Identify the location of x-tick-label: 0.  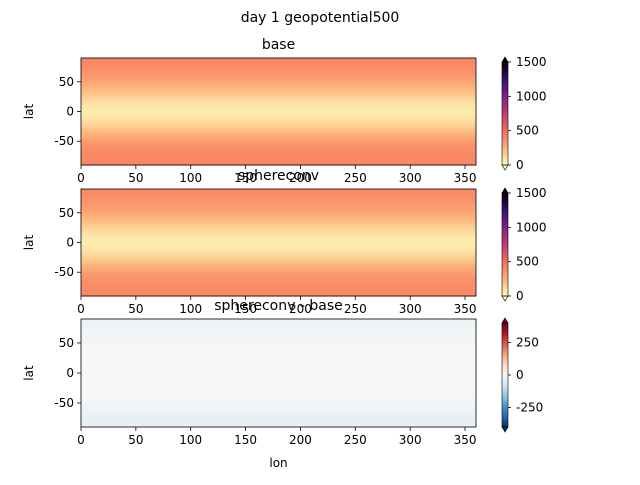
(81, 440).